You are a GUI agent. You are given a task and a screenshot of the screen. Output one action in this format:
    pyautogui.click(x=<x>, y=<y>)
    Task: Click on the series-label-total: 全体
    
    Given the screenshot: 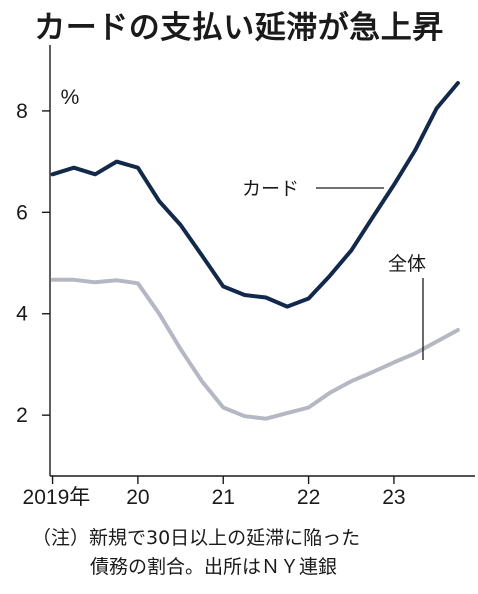 What is the action you would take?
    pyautogui.click(x=407, y=264)
    